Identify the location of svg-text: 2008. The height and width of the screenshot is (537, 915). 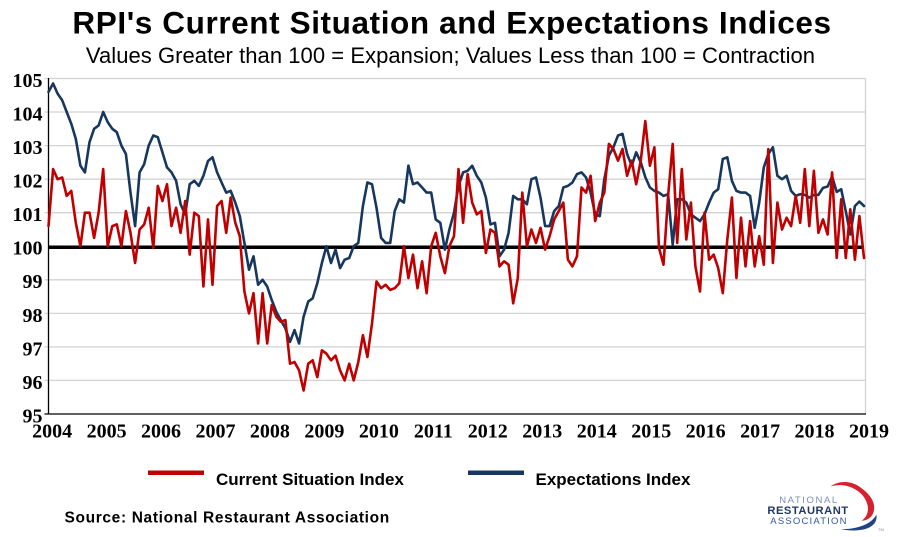
(270, 432).